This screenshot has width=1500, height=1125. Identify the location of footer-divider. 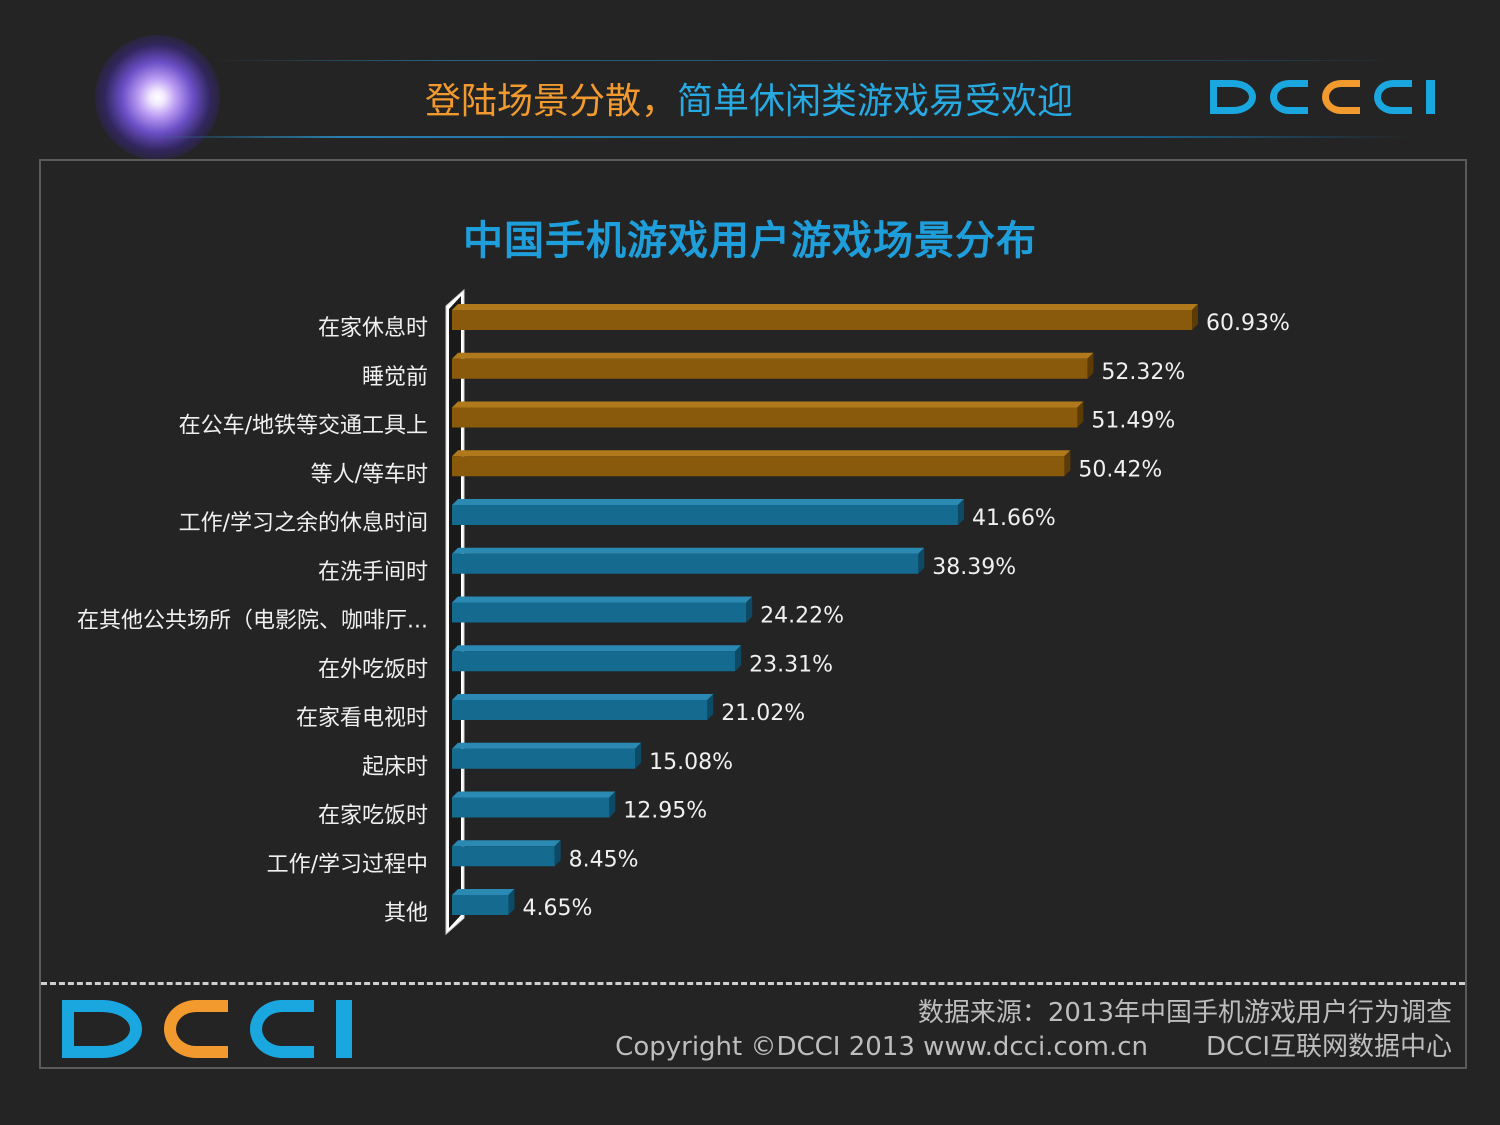
(753, 983).